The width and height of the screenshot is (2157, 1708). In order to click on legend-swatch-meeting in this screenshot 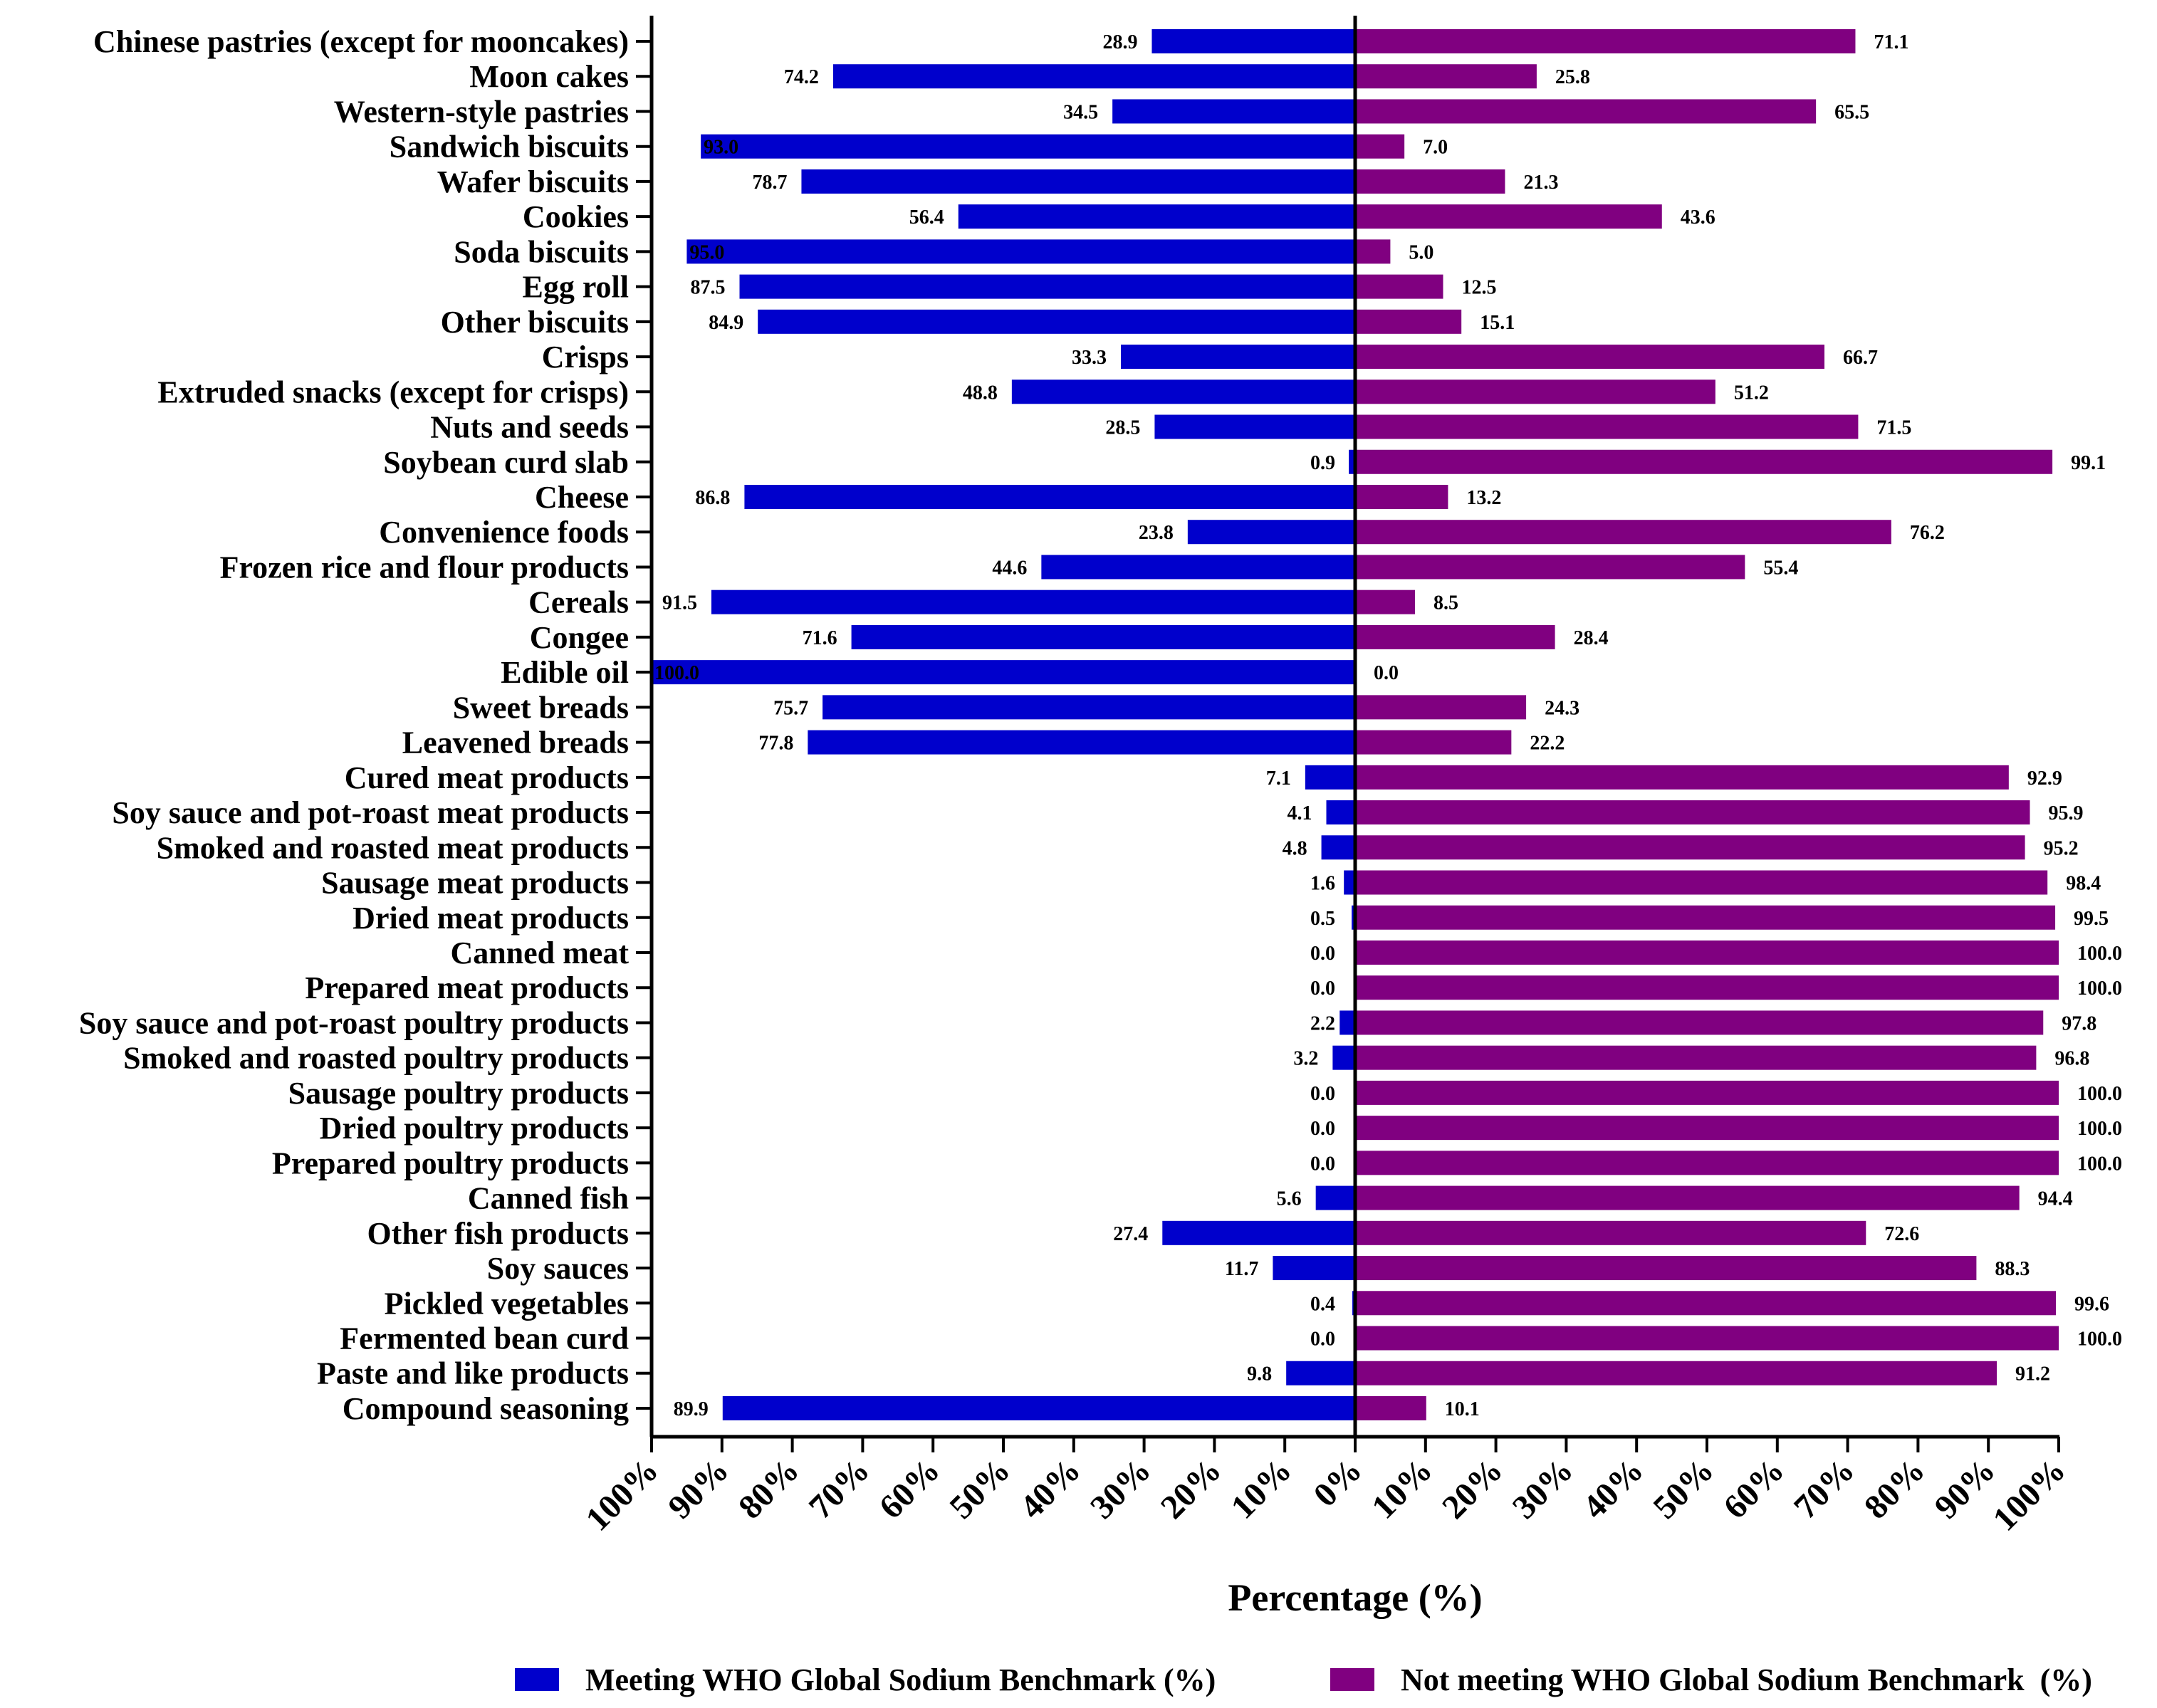, I will do `click(537, 1679)`.